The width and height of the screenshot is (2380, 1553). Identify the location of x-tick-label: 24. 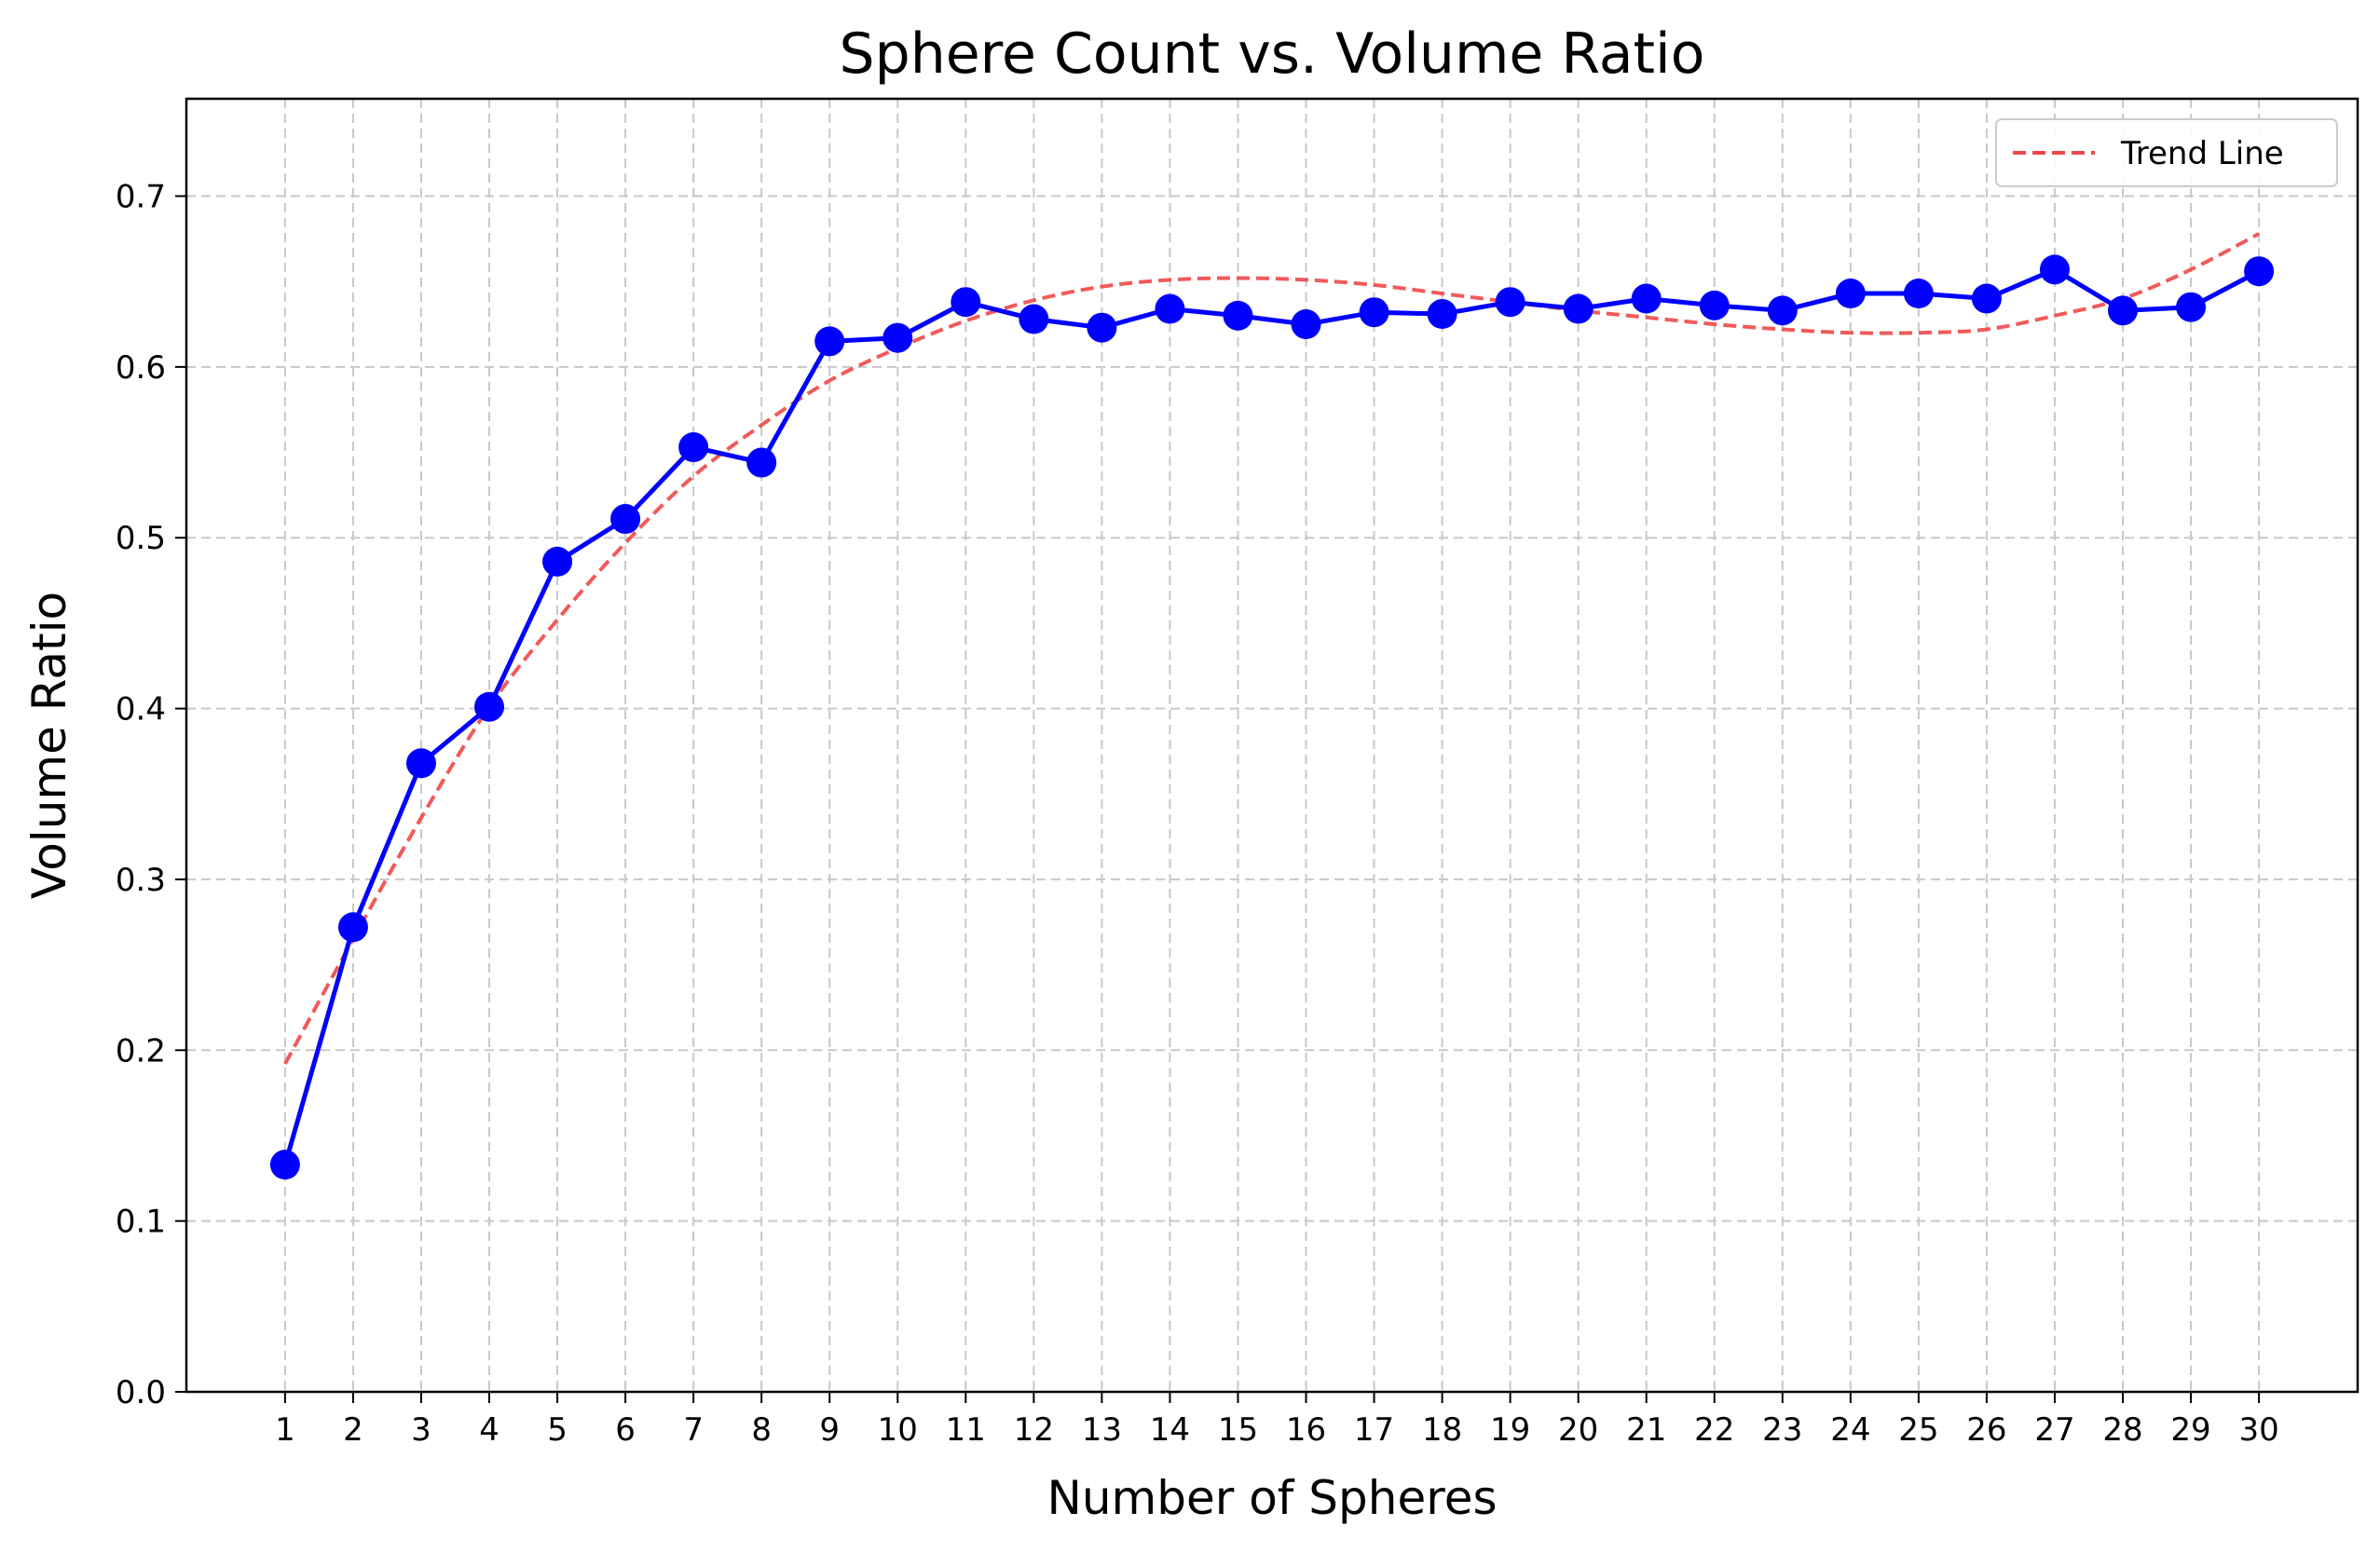
(1850, 1430).